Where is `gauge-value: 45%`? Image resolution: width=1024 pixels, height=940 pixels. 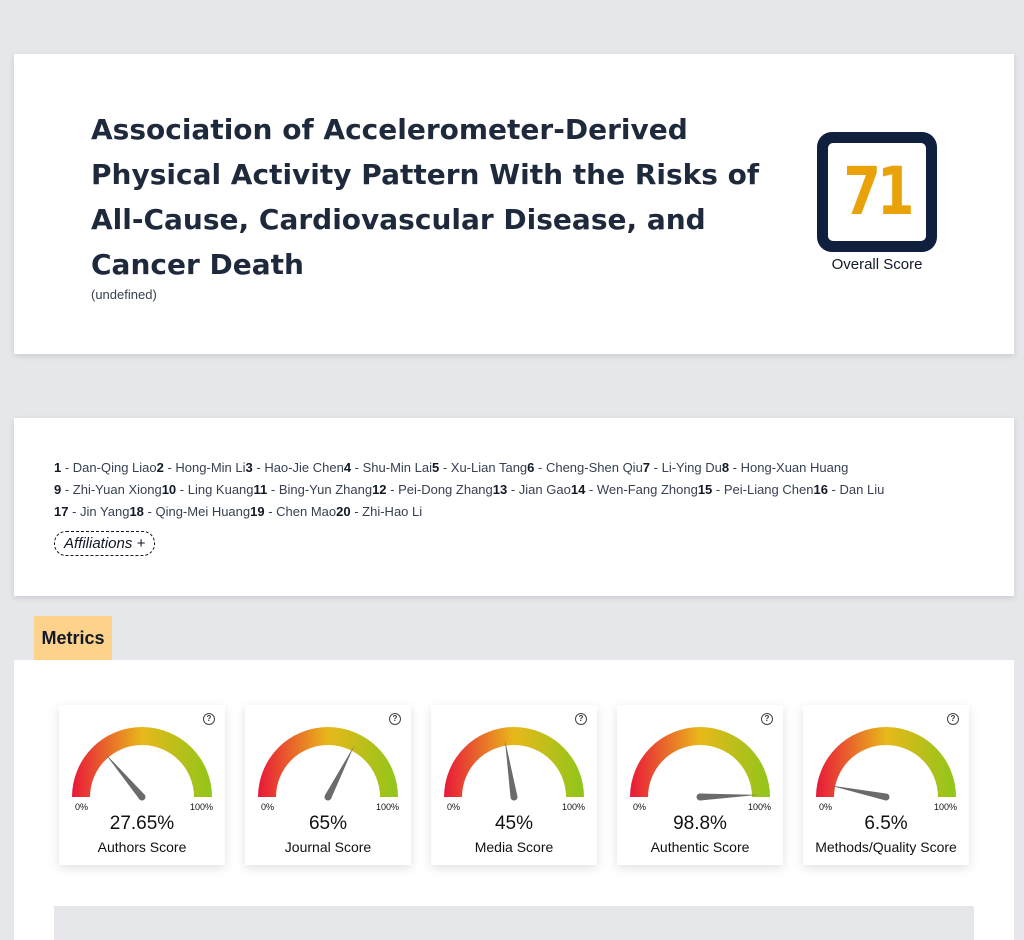 gauge-value: 45% is located at coordinates (514, 823).